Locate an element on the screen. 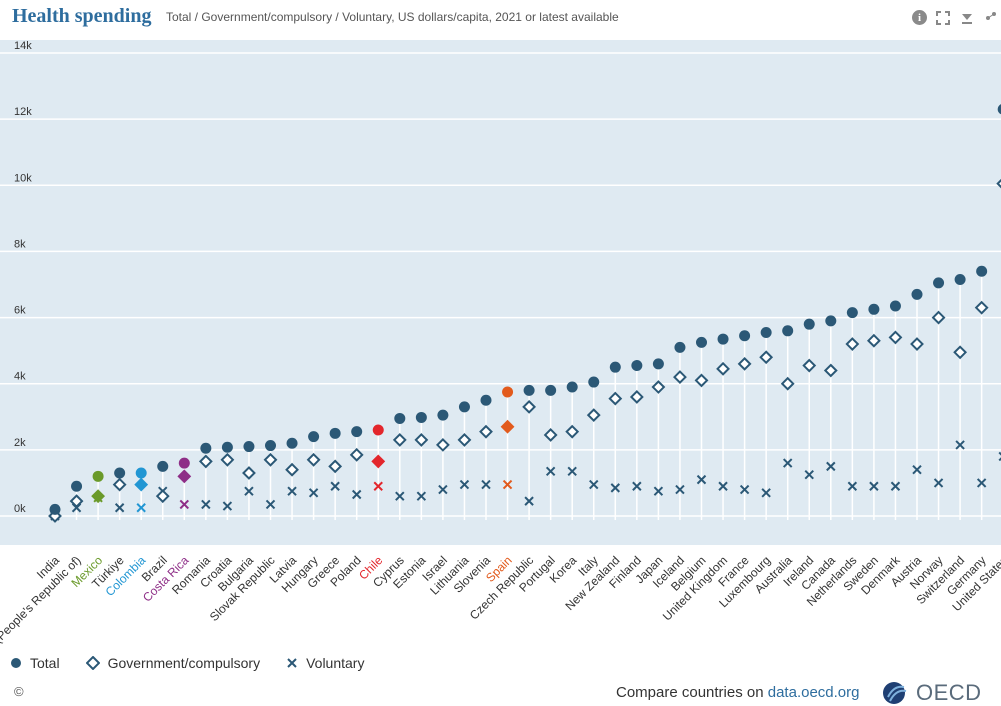 Image resolution: width=1001 pixels, height=706 pixels. chart-title: Health spending is located at coordinates (82, 16).